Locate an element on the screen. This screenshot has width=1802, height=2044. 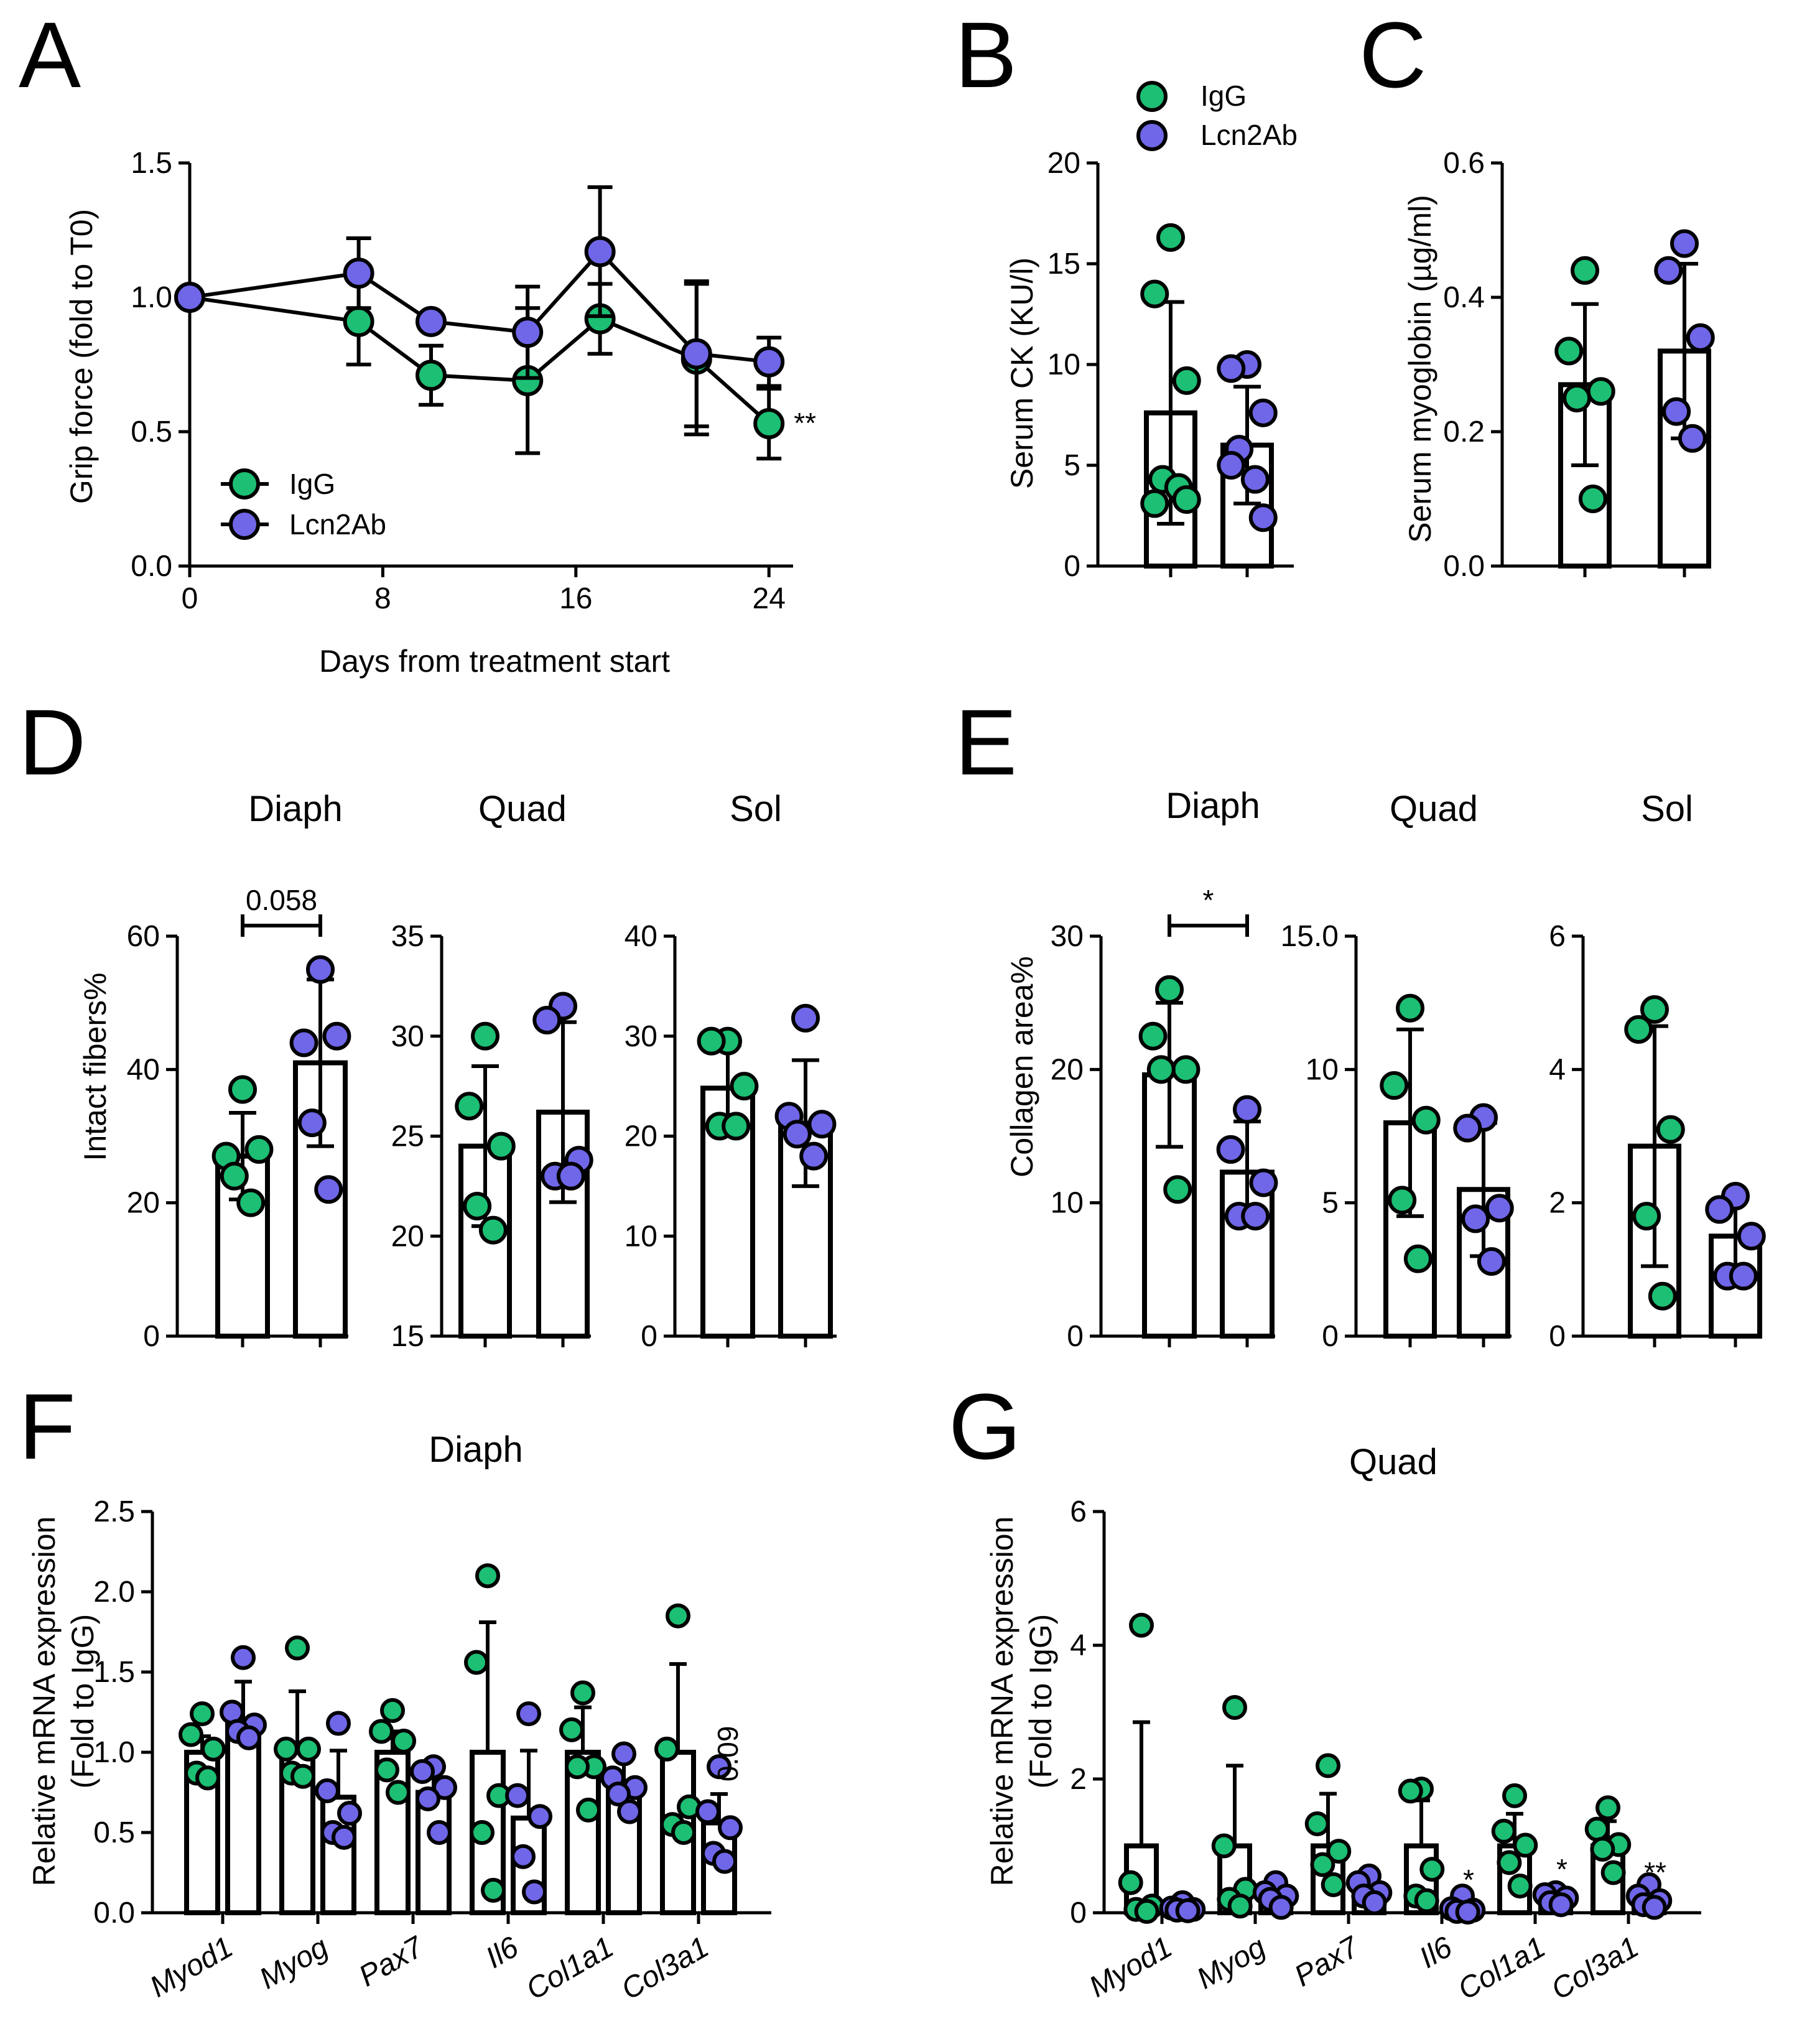
legend-label-igg: IgG is located at coordinates (312, 484).